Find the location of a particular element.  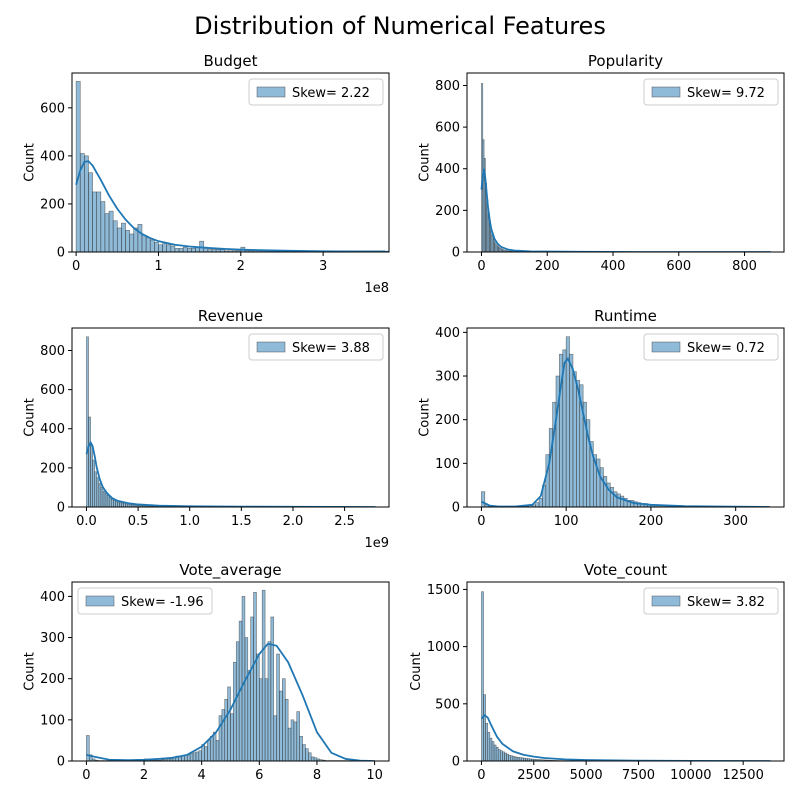

x-tick-label: 2500 is located at coordinates (533, 775).